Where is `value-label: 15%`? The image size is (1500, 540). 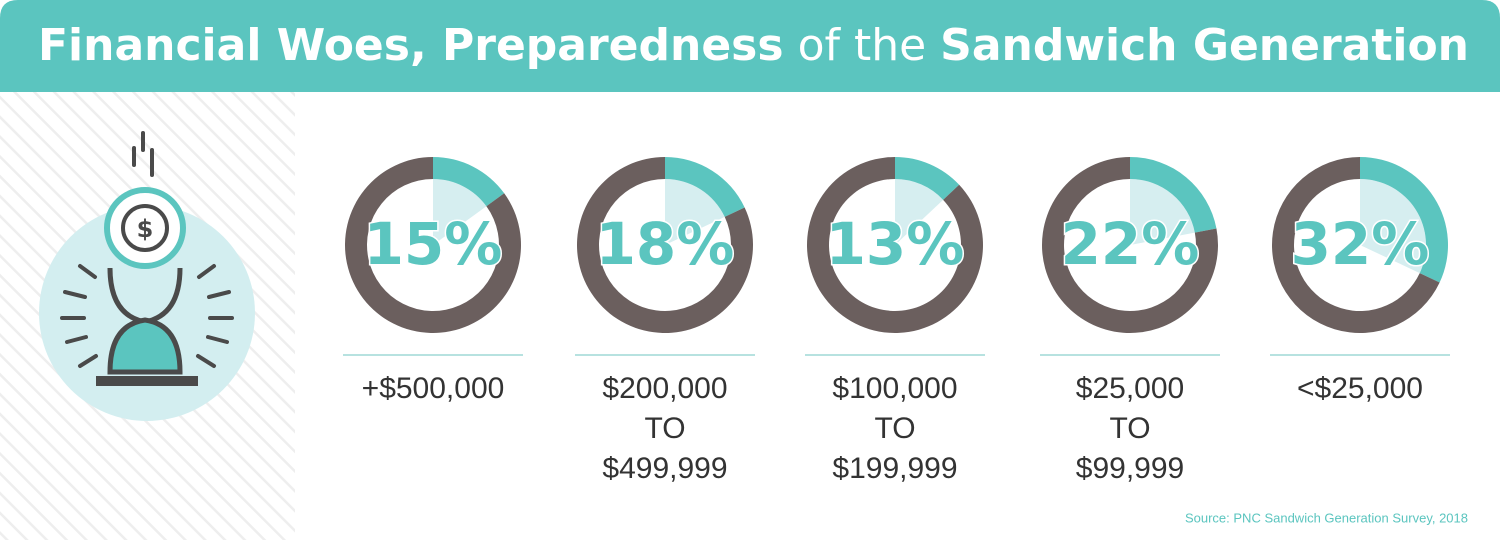 value-label: 15% is located at coordinates (433, 244).